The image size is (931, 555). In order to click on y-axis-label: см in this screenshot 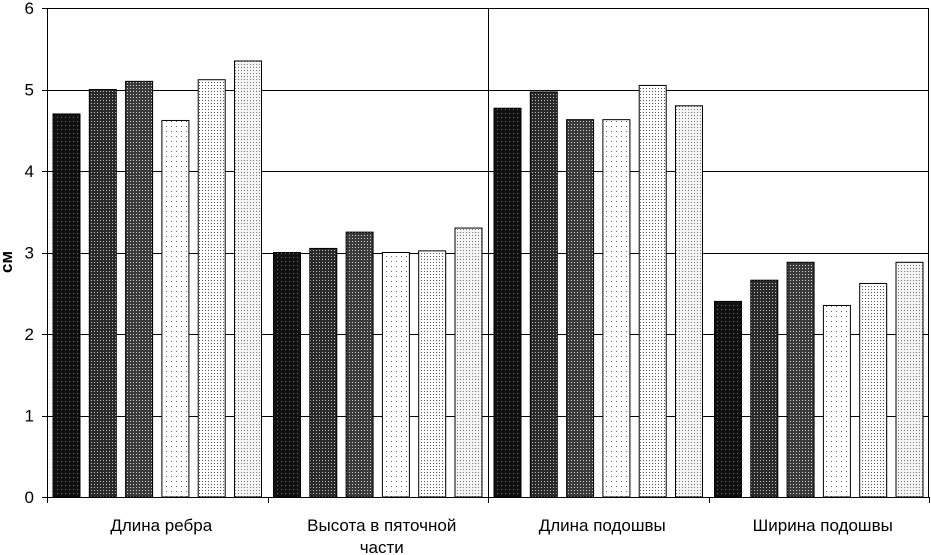, I will do `click(8, 262)`.